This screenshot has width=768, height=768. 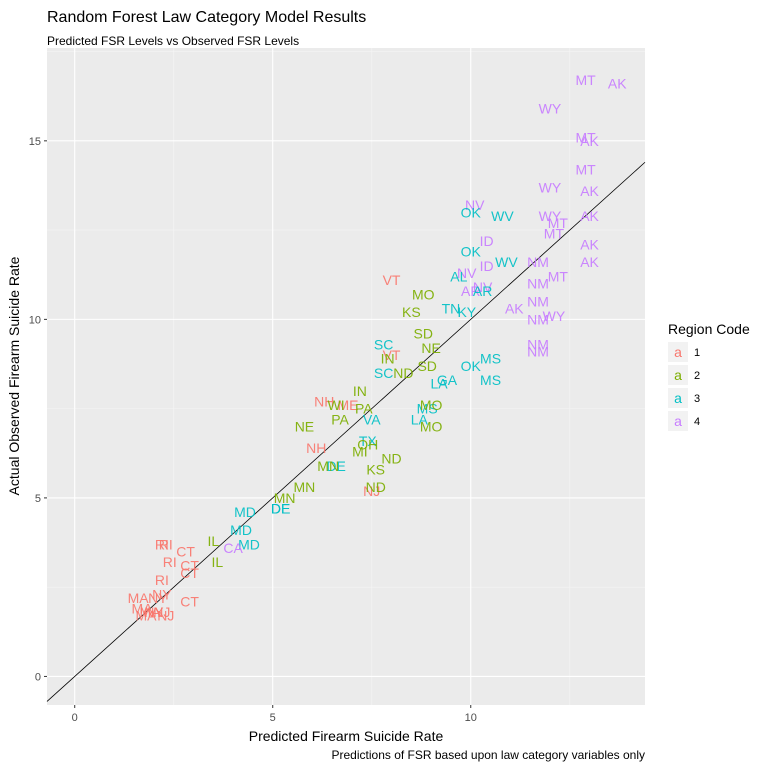 What do you see at coordinates (466, 312) in the screenshot?
I see `point-label-ky: KY` at bounding box center [466, 312].